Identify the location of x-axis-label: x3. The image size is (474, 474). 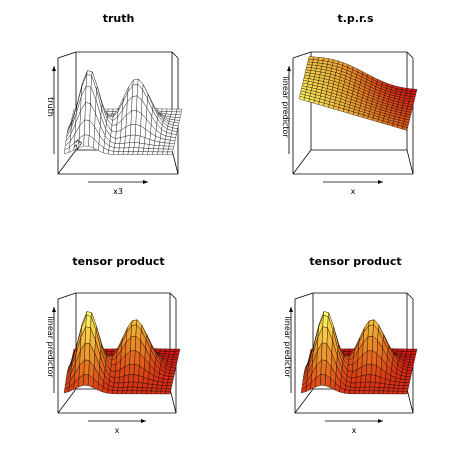
(118, 191).